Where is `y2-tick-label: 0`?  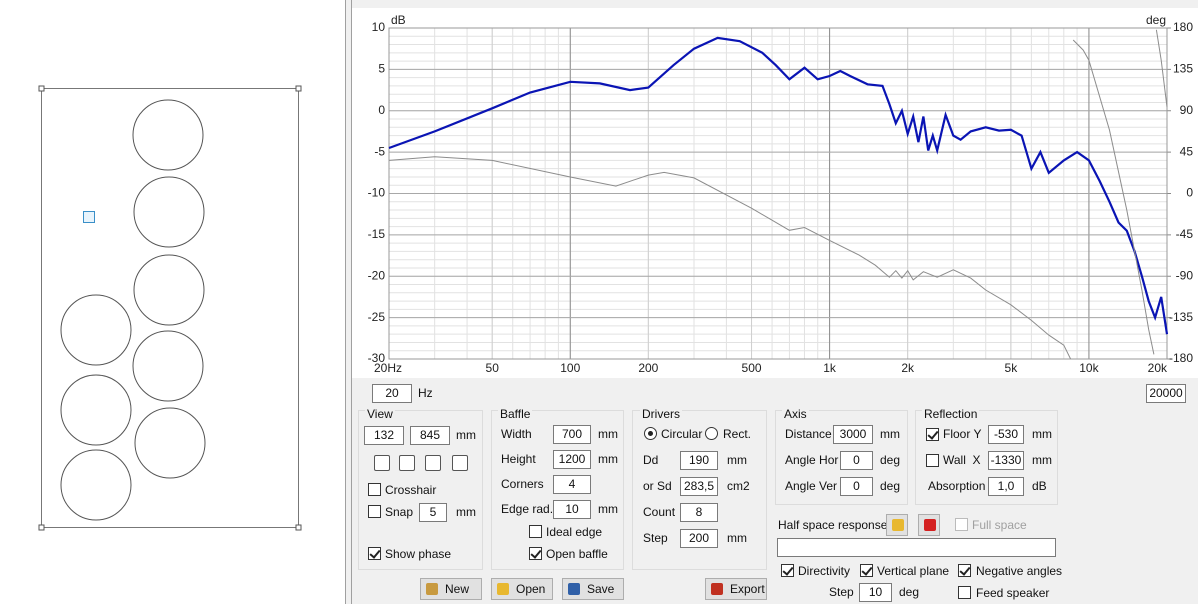
y2-tick-label: 0 is located at coordinates (1189, 193).